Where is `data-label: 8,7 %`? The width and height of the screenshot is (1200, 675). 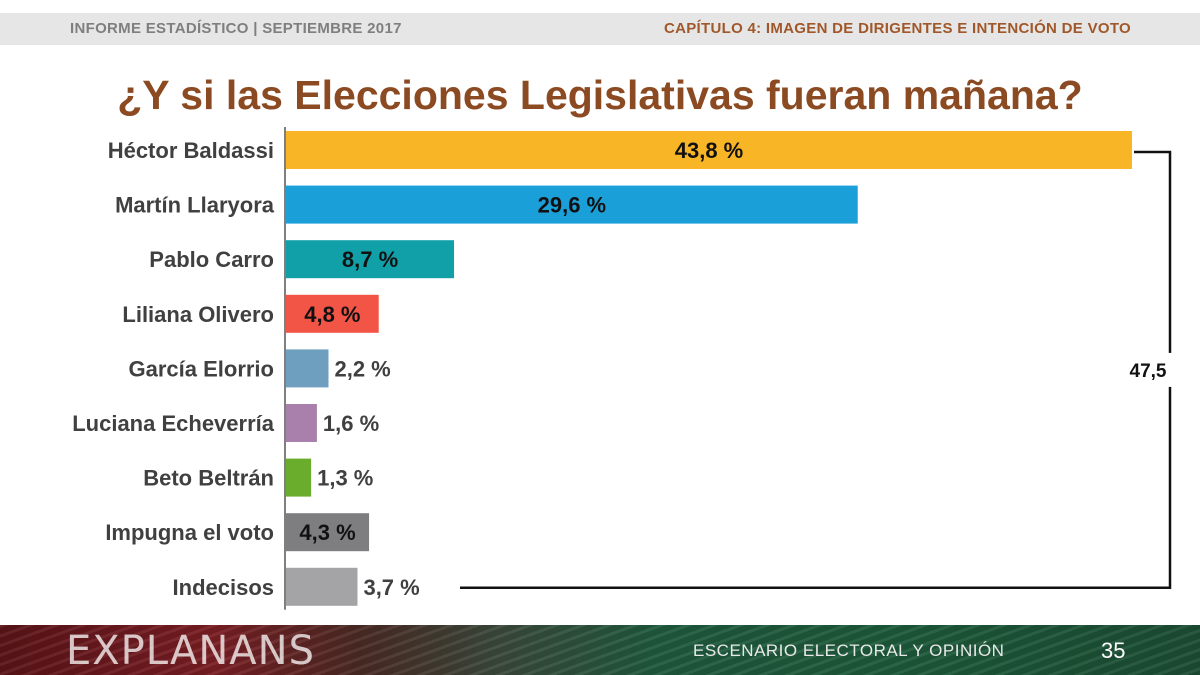
data-label: 8,7 % is located at coordinates (370, 259).